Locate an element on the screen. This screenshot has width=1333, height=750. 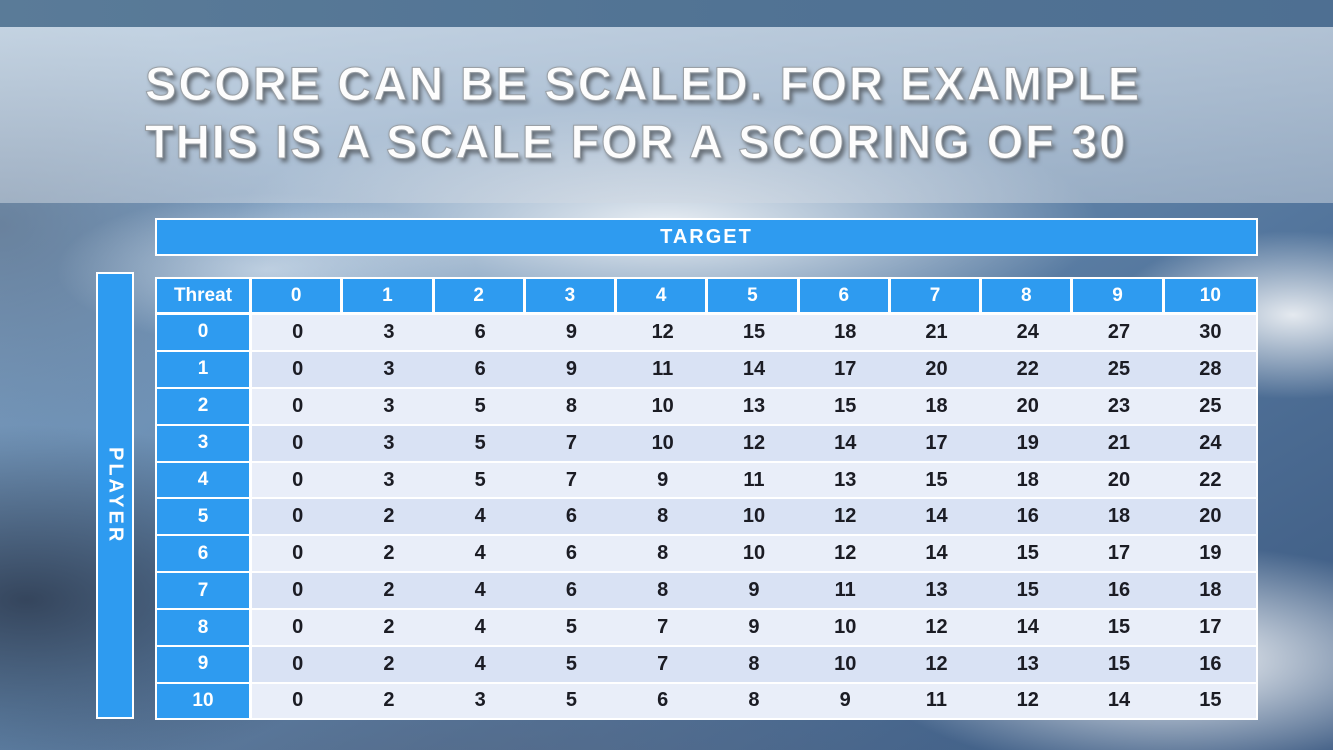
col-header: 7 is located at coordinates (936, 297).